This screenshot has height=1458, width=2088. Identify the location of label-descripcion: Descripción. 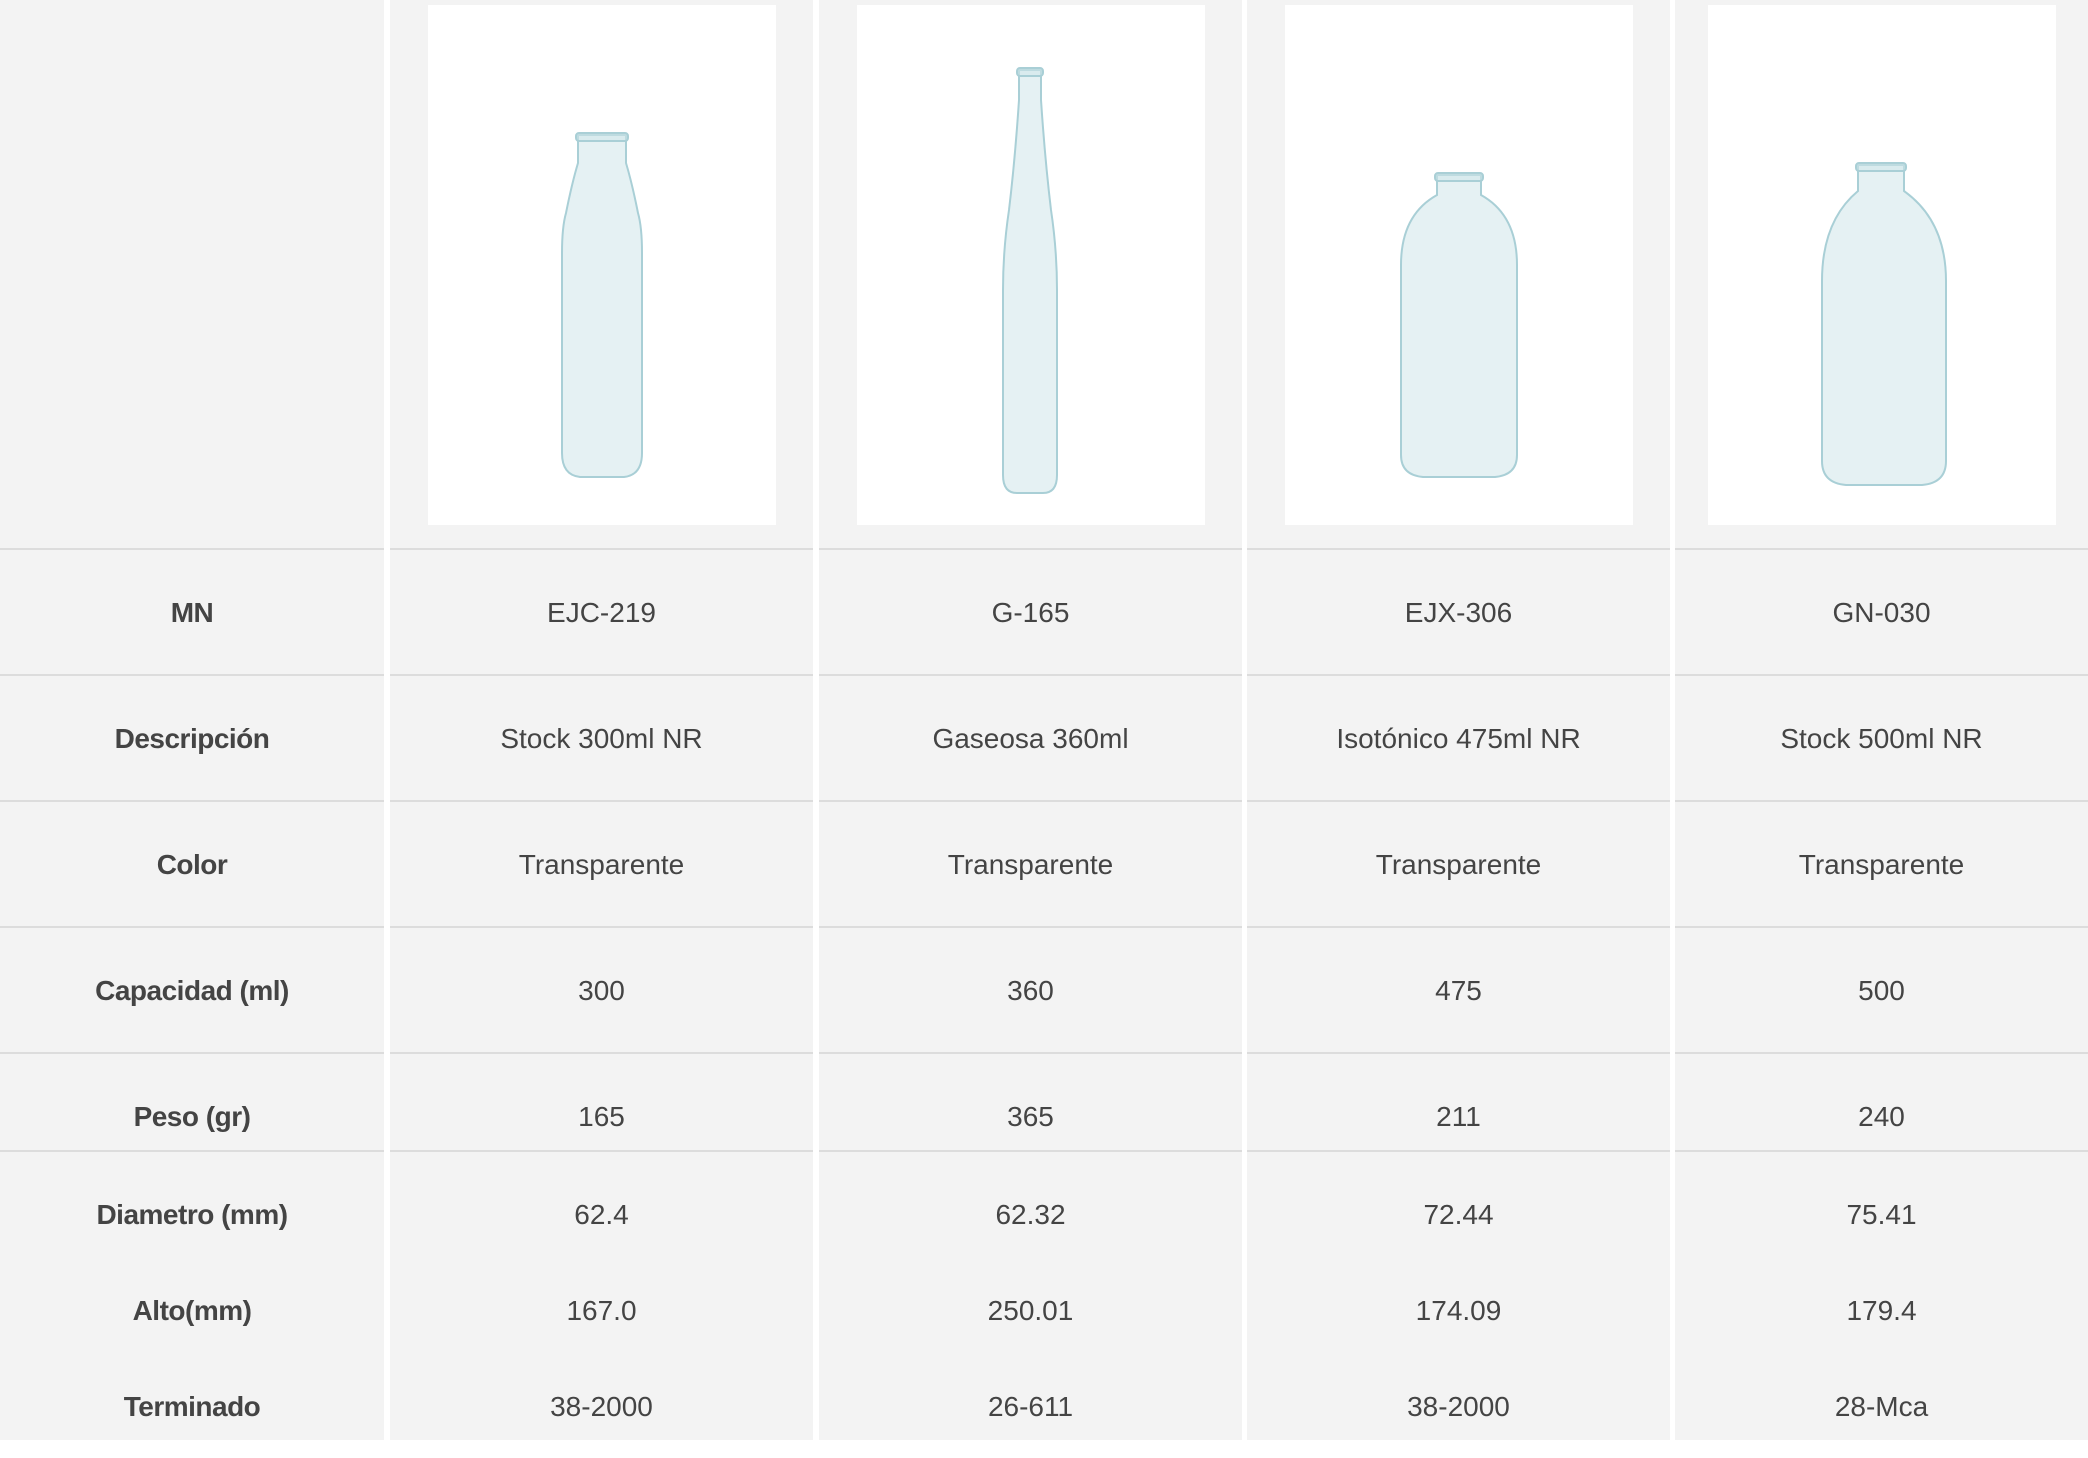
(192, 738).